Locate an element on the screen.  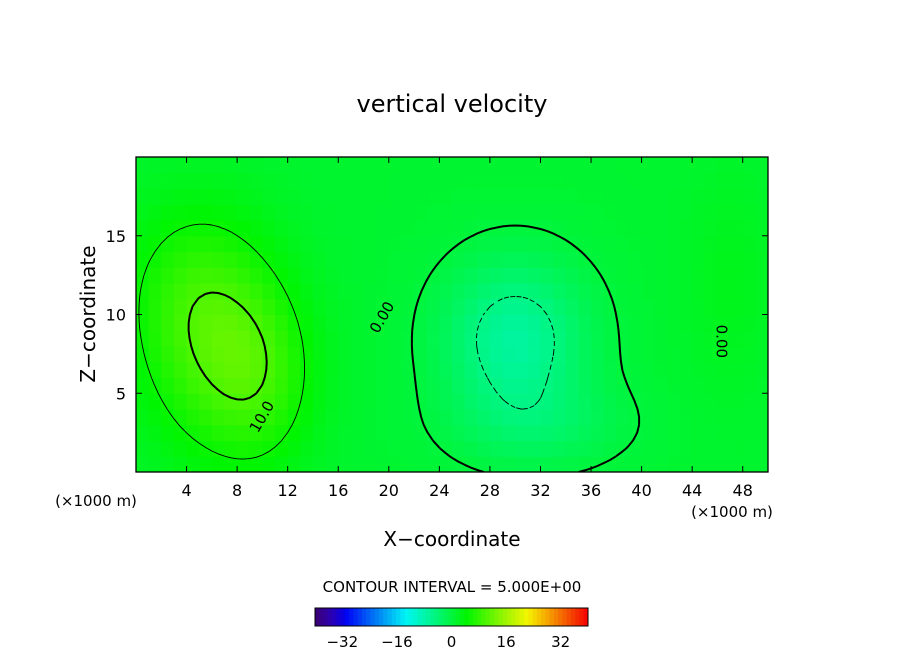
contour-line is located at coordinates (227, 346).